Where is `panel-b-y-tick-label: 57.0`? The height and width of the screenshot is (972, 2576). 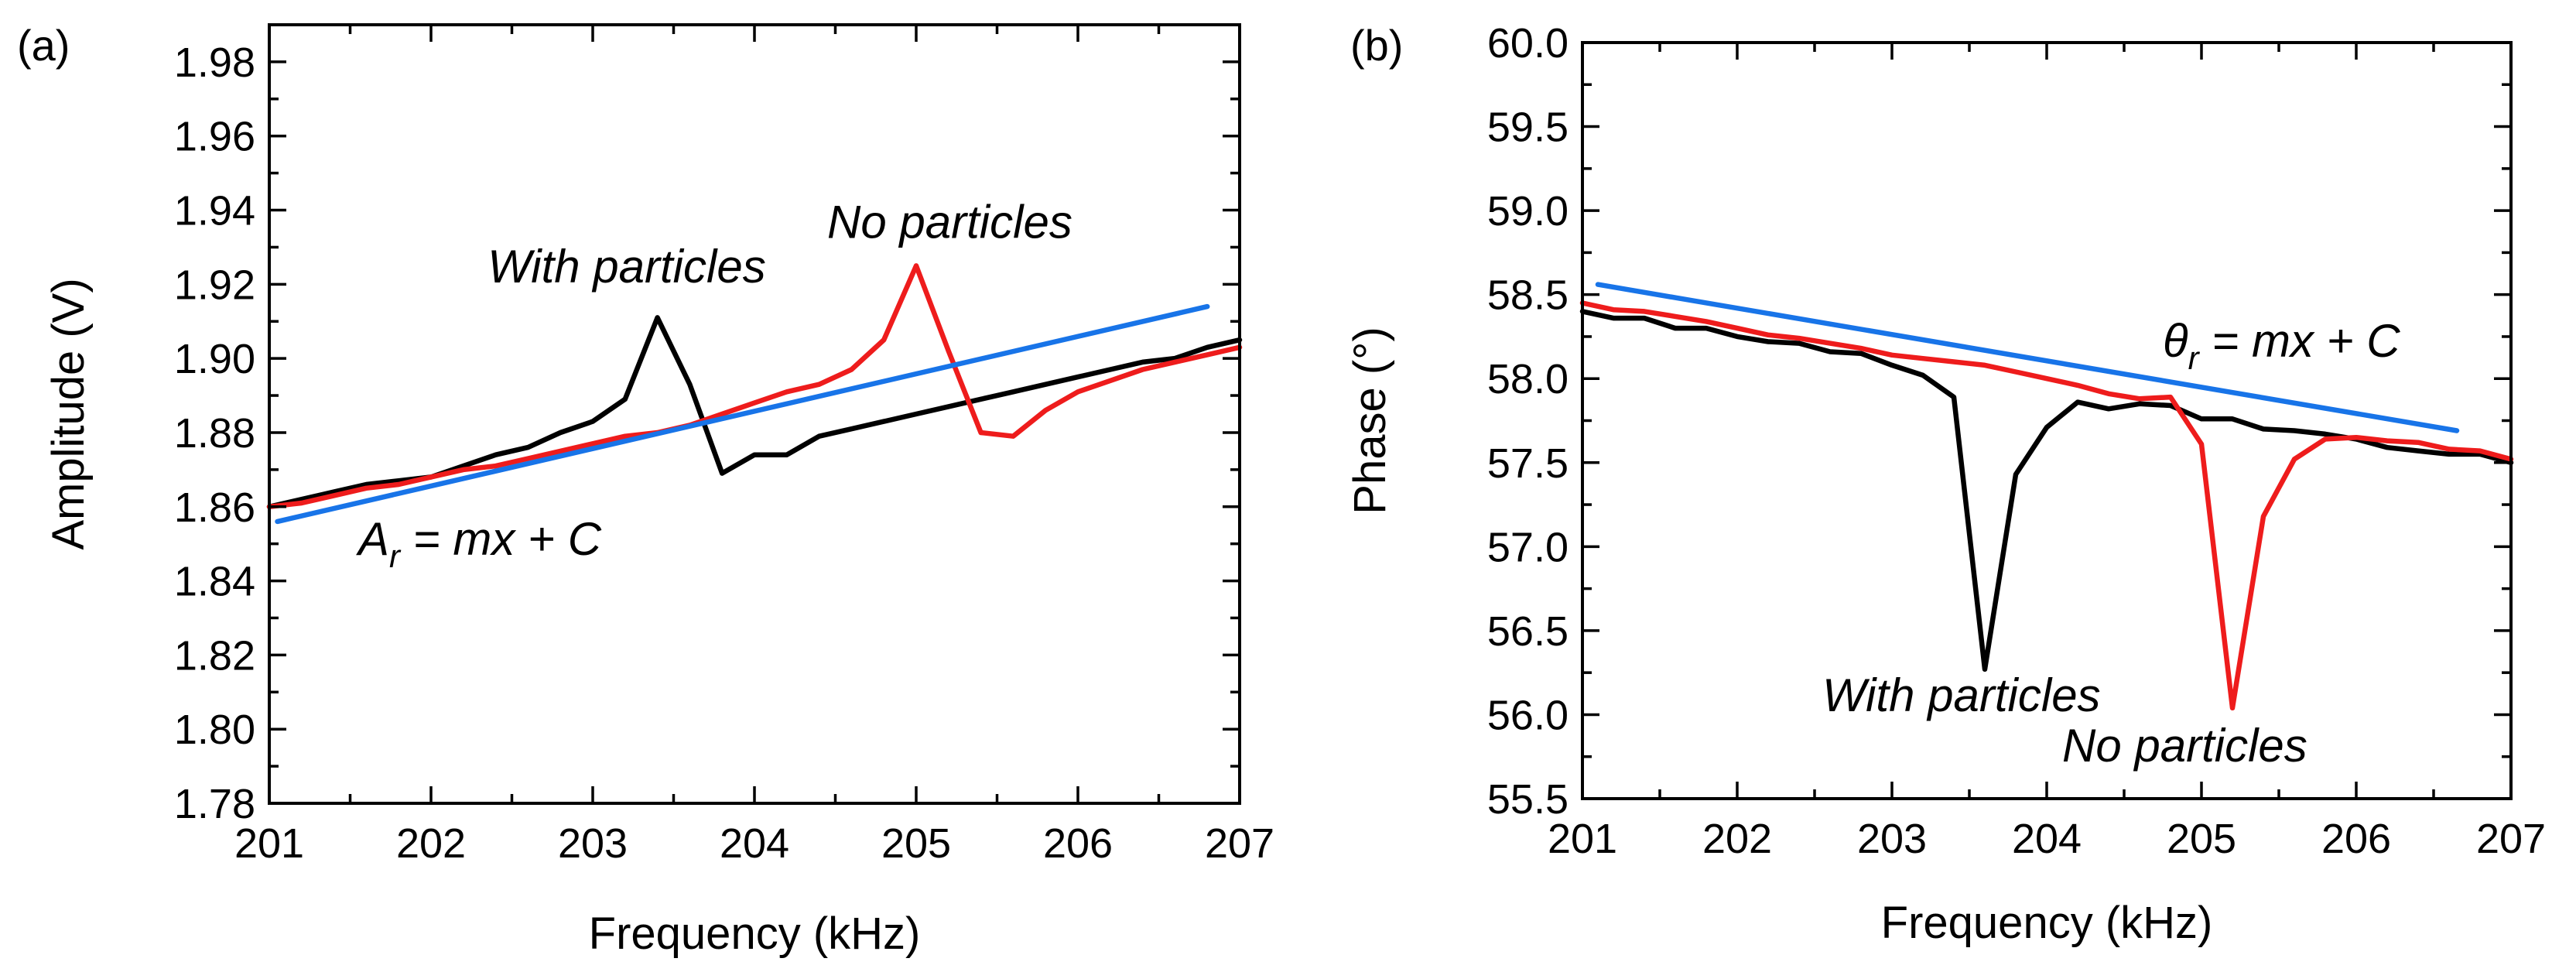
panel-b-y-tick-label: 57.0 is located at coordinates (1528, 547).